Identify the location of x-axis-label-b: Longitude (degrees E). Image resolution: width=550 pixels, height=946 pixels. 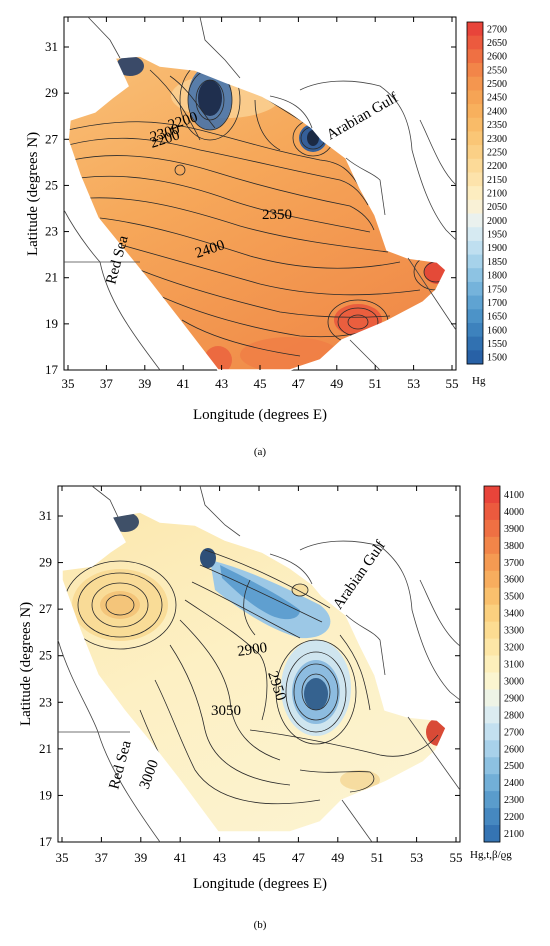
(260, 884).